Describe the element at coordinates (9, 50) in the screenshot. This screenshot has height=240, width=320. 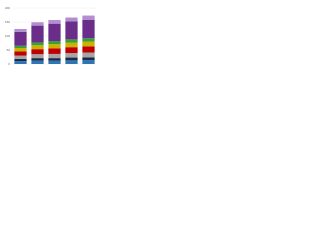
I see `y-tick-label: 50` at that location.